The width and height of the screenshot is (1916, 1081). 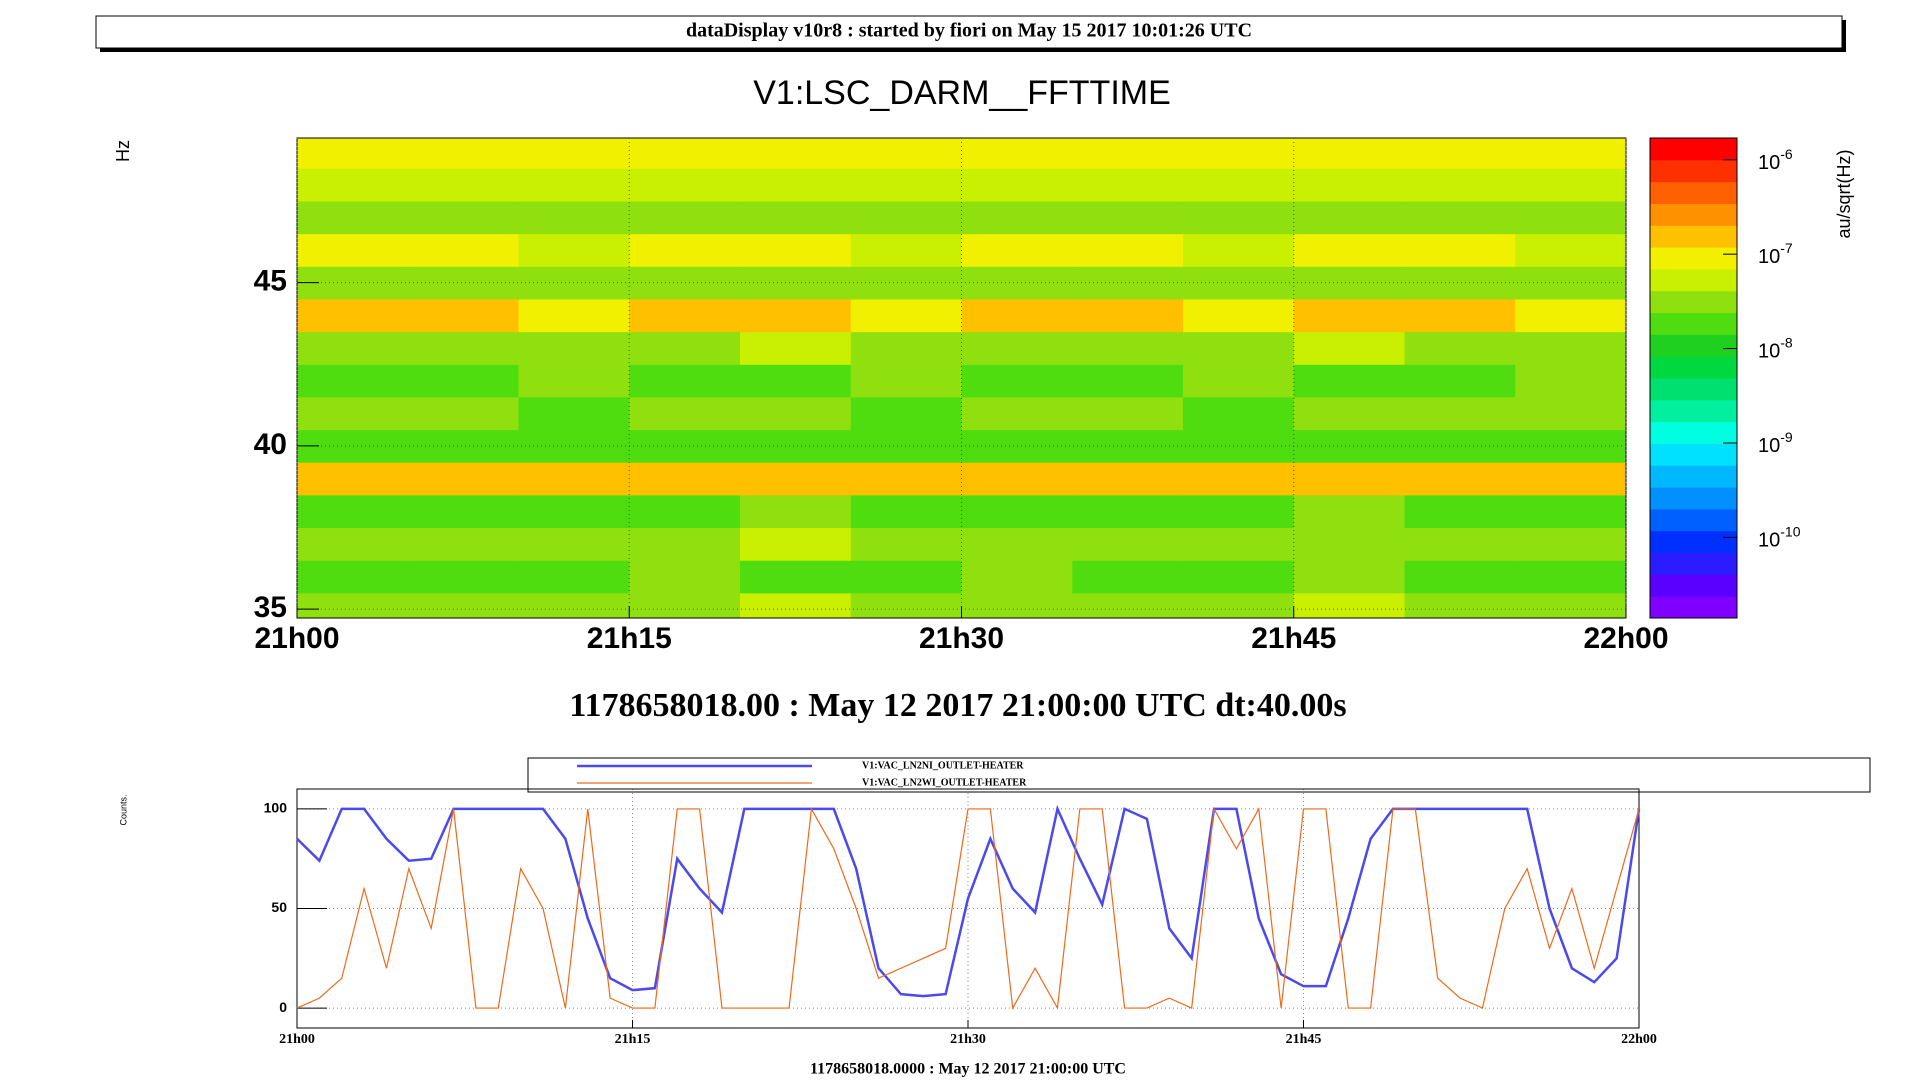 I want to click on y-tick-label: 40, so click(x=270, y=444).